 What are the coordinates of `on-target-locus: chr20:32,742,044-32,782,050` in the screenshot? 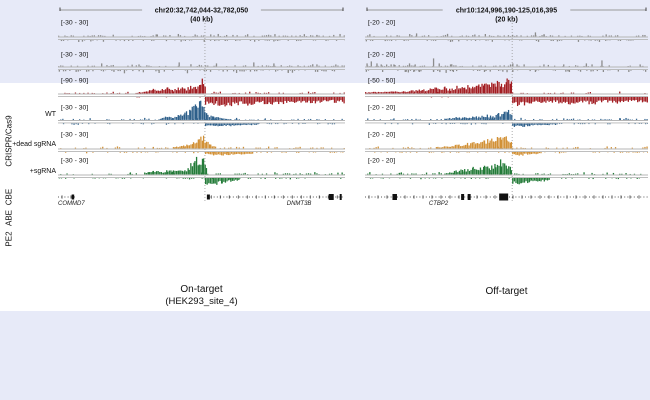 It's located at (202, 11).